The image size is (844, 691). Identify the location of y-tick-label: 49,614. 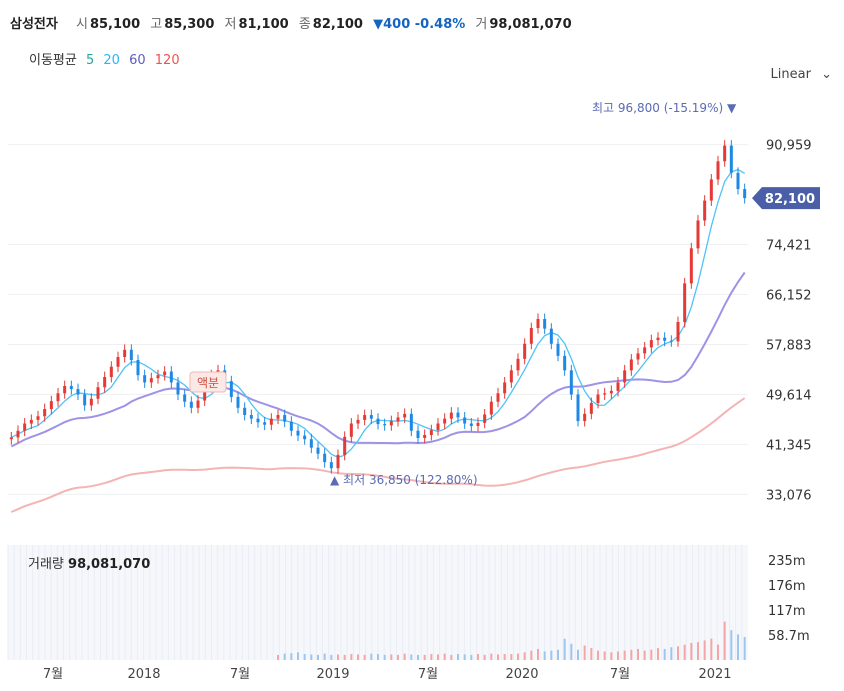
(789, 395).